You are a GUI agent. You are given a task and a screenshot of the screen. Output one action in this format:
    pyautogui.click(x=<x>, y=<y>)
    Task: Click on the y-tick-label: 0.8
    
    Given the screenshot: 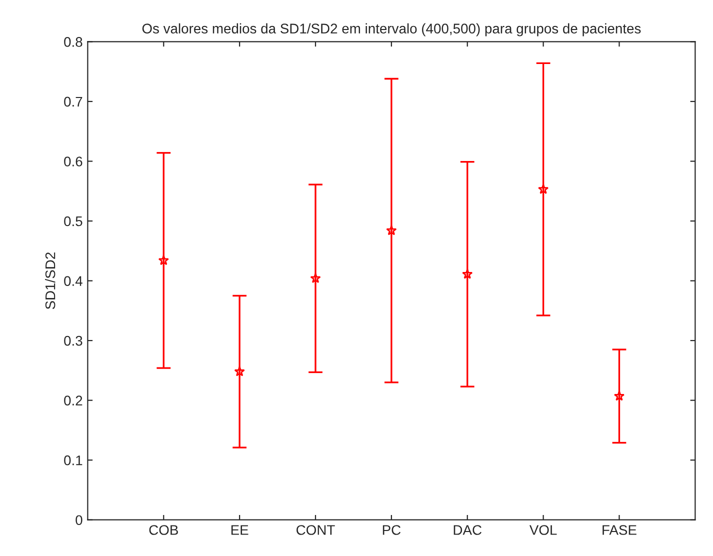 What is the action you would take?
    pyautogui.click(x=73, y=42)
    